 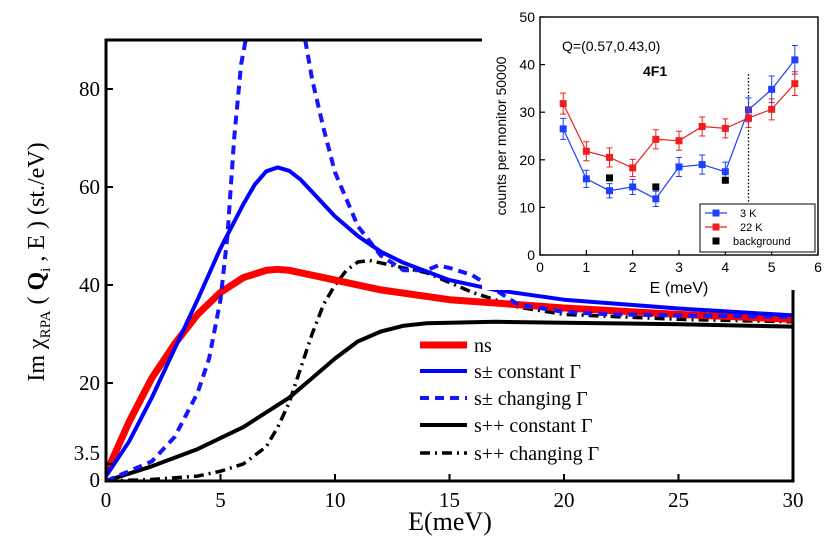 I want to click on main-legend-label-spp-constant-gamma: s++ constant Γ, so click(x=533, y=426).